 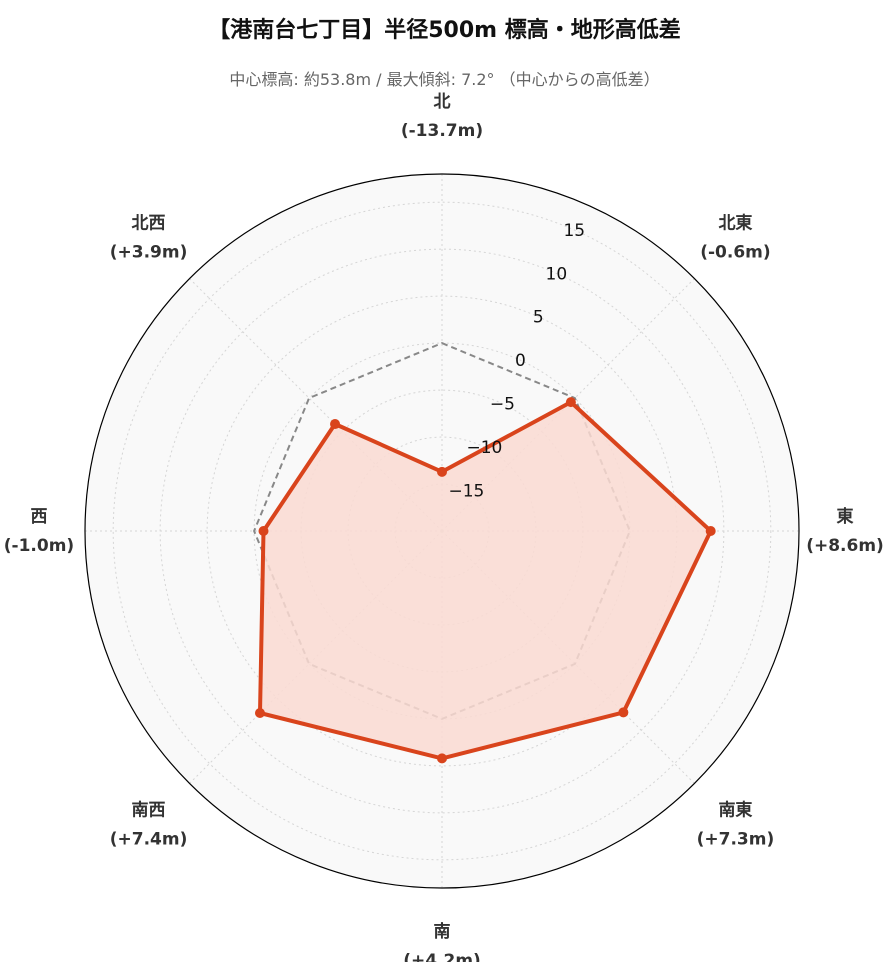 What do you see at coordinates (149, 224) in the screenshot?
I see `direction-label: 北西` at bounding box center [149, 224].